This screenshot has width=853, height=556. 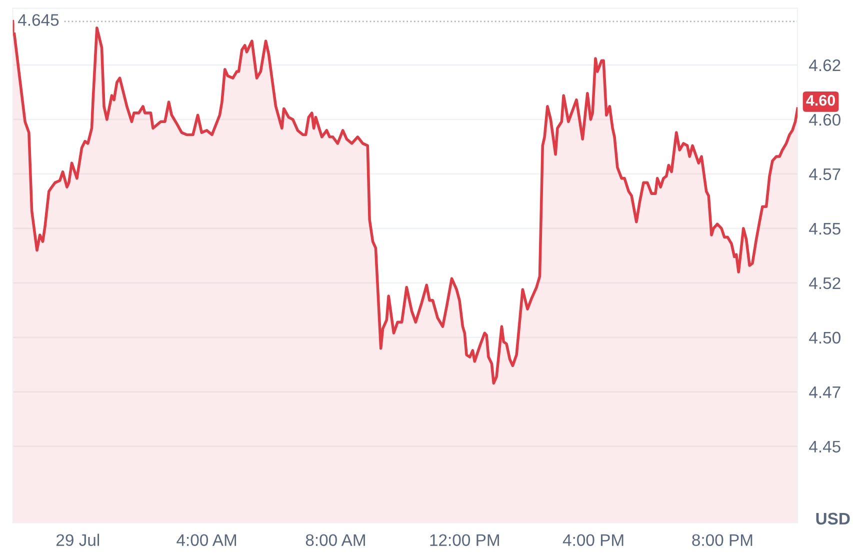 What do you see at coordinates (335, 540) in the screenshot?
I see `x-tick-label: 8:00 AM` at bounding box center [335, 540].